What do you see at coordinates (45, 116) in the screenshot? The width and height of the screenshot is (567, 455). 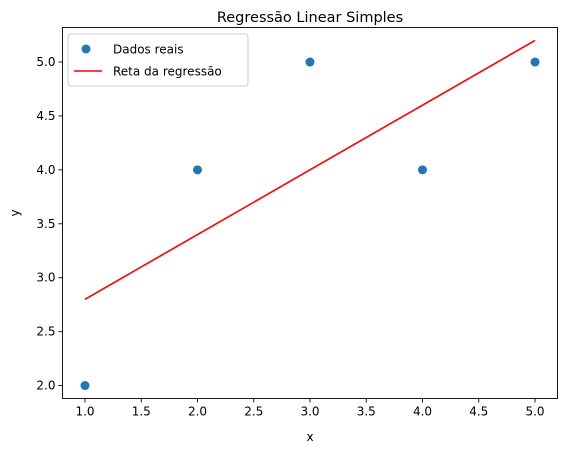 I see `y-tick-label: 4.5` at bounding box center [45, 116].